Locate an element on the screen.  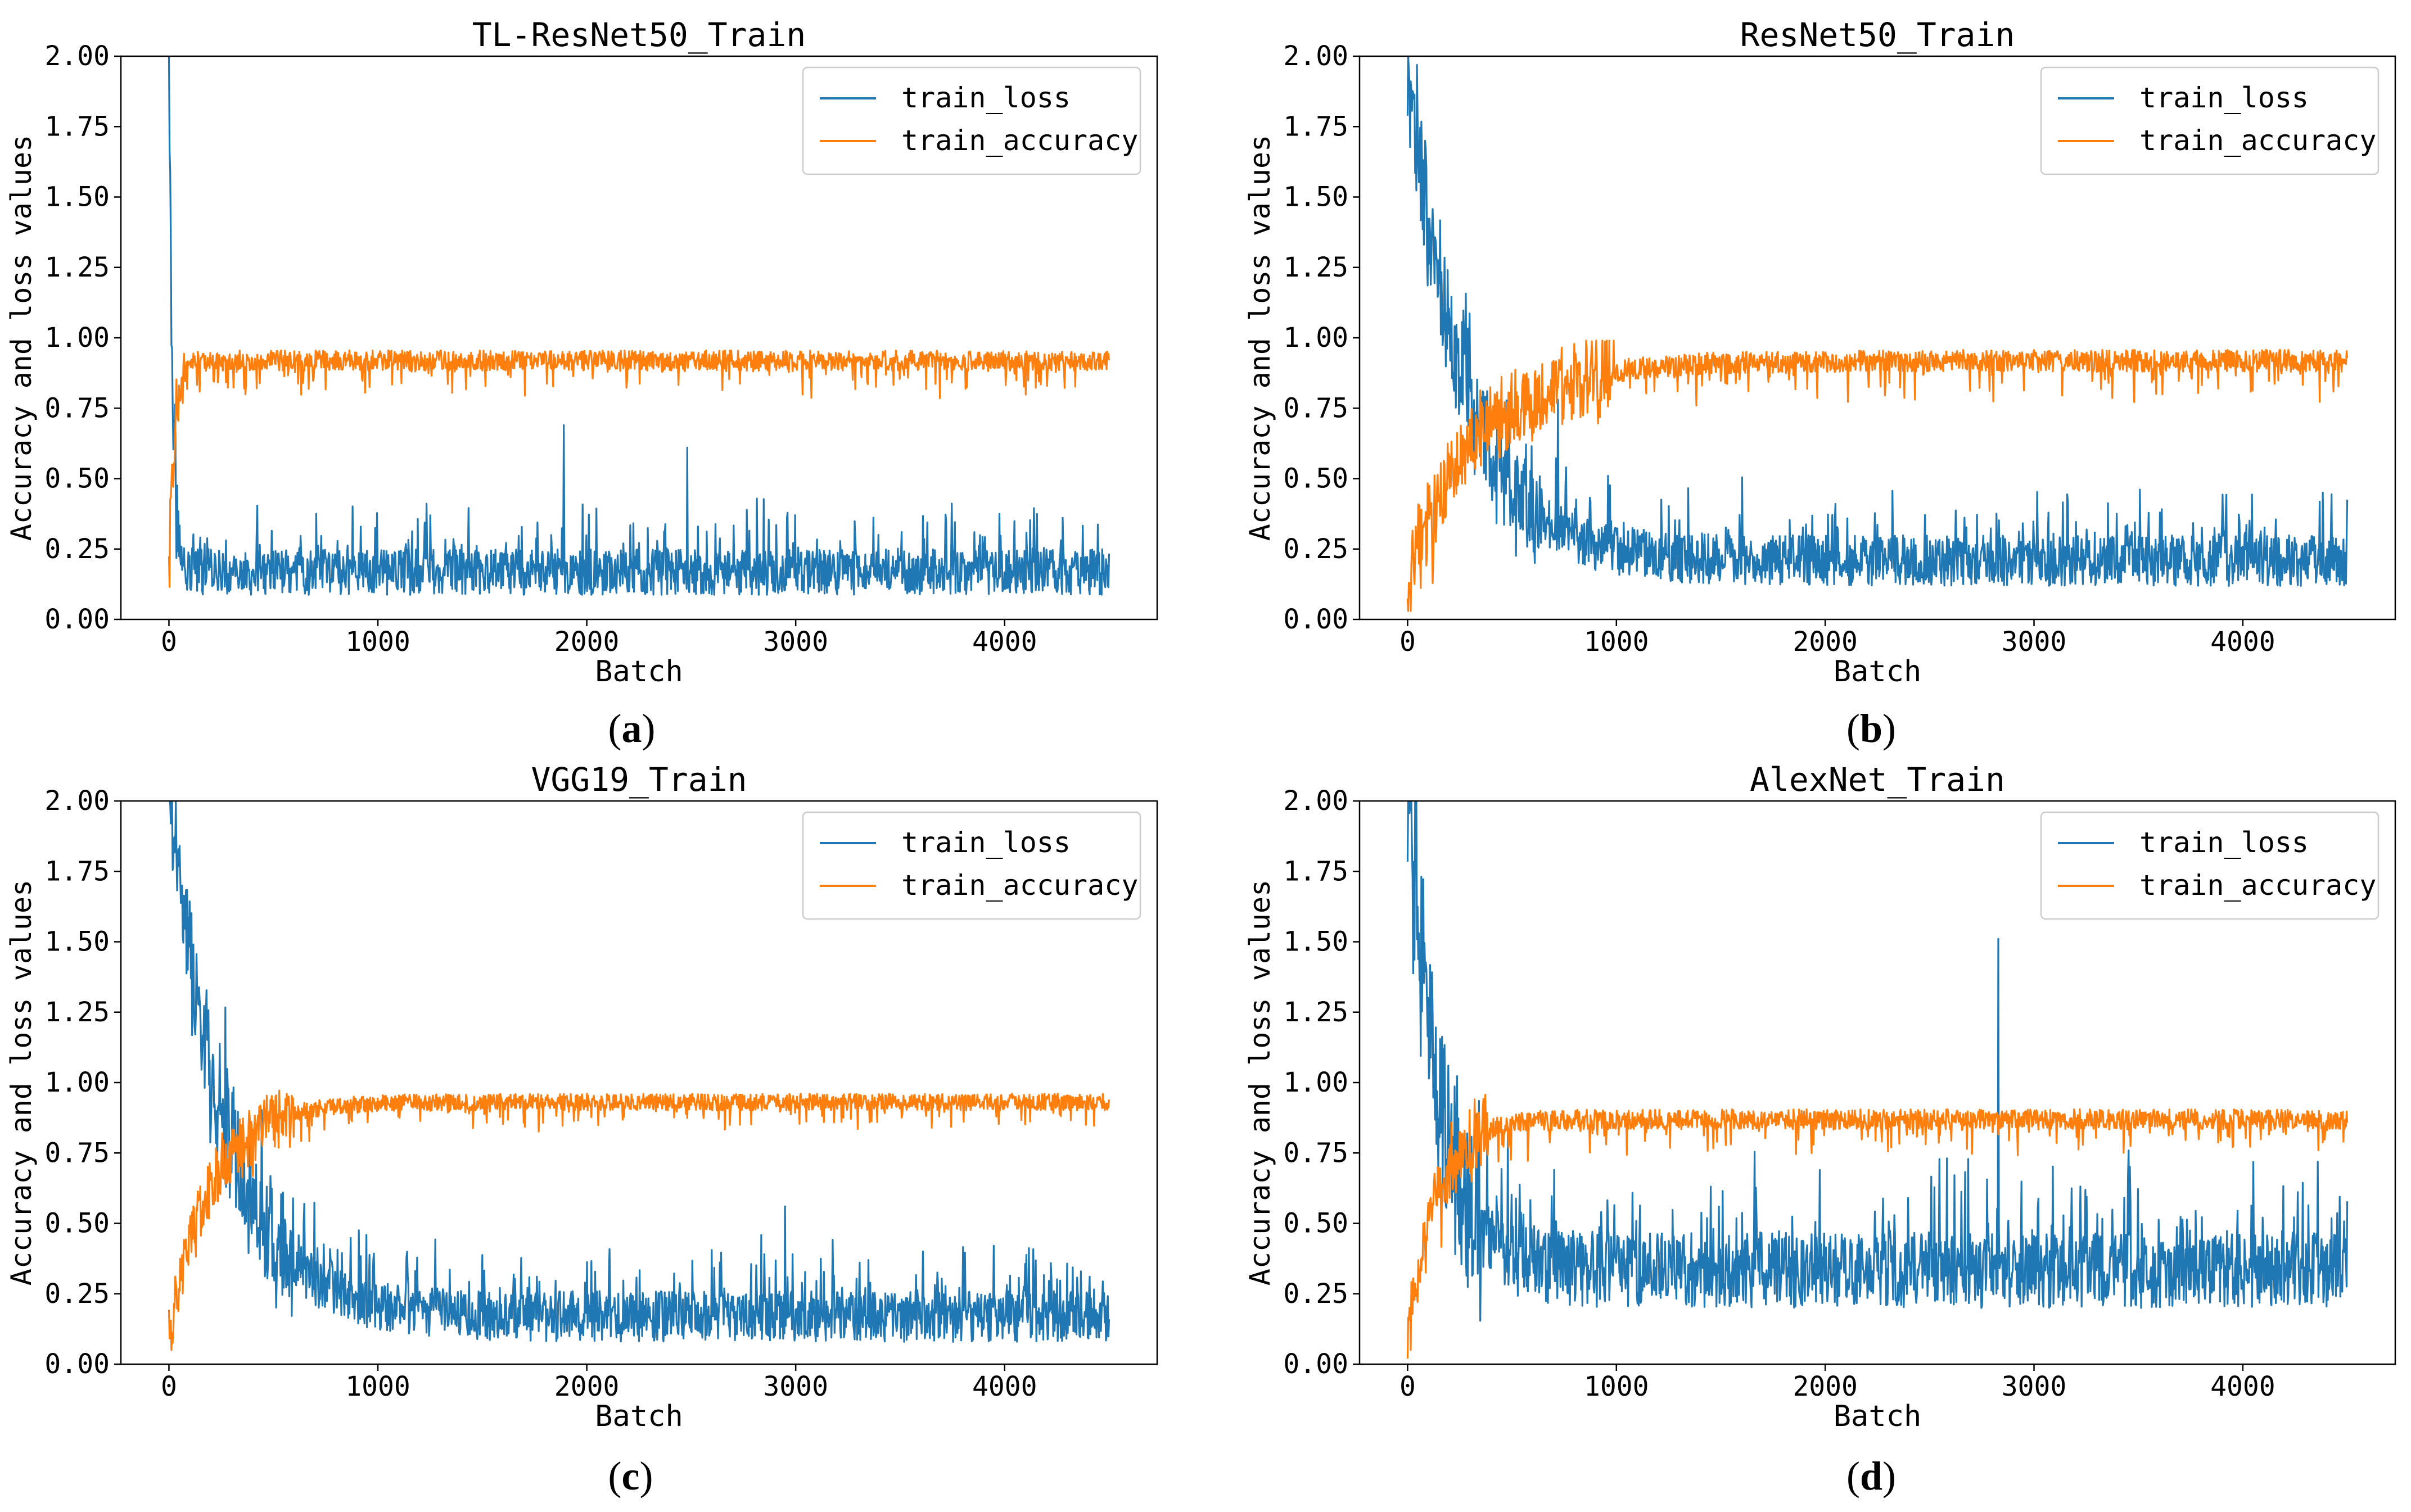
plot-area-c is located at coordinates (639, 1076).